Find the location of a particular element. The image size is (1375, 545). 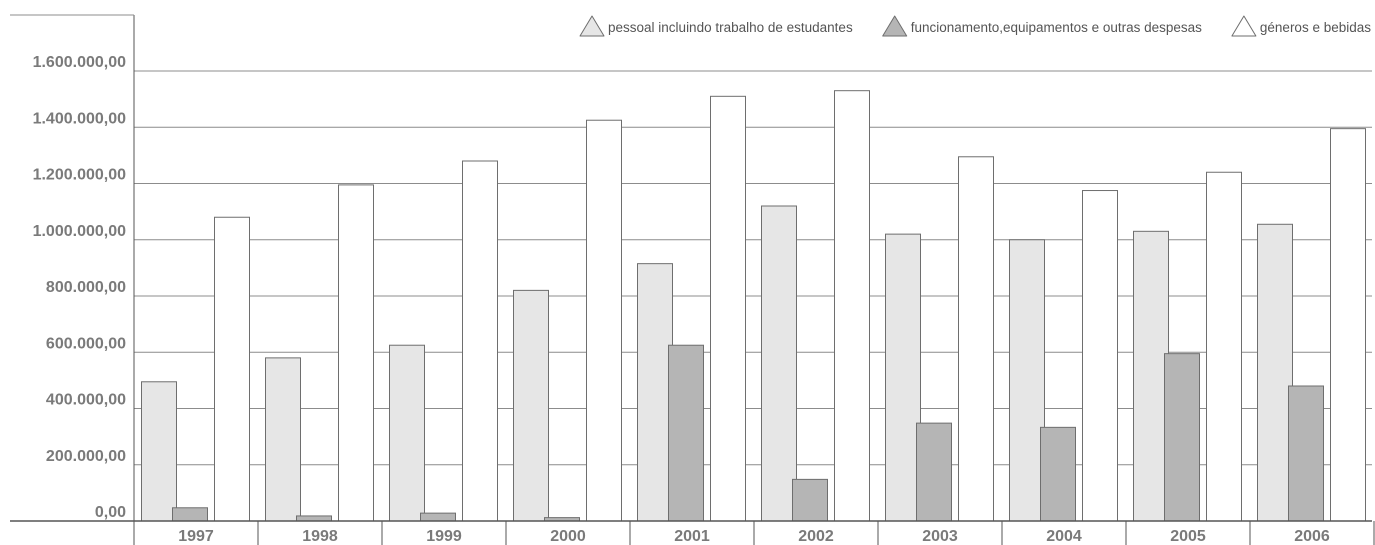

x-tick-label: 2004 is located at coordinates (1064, 536).